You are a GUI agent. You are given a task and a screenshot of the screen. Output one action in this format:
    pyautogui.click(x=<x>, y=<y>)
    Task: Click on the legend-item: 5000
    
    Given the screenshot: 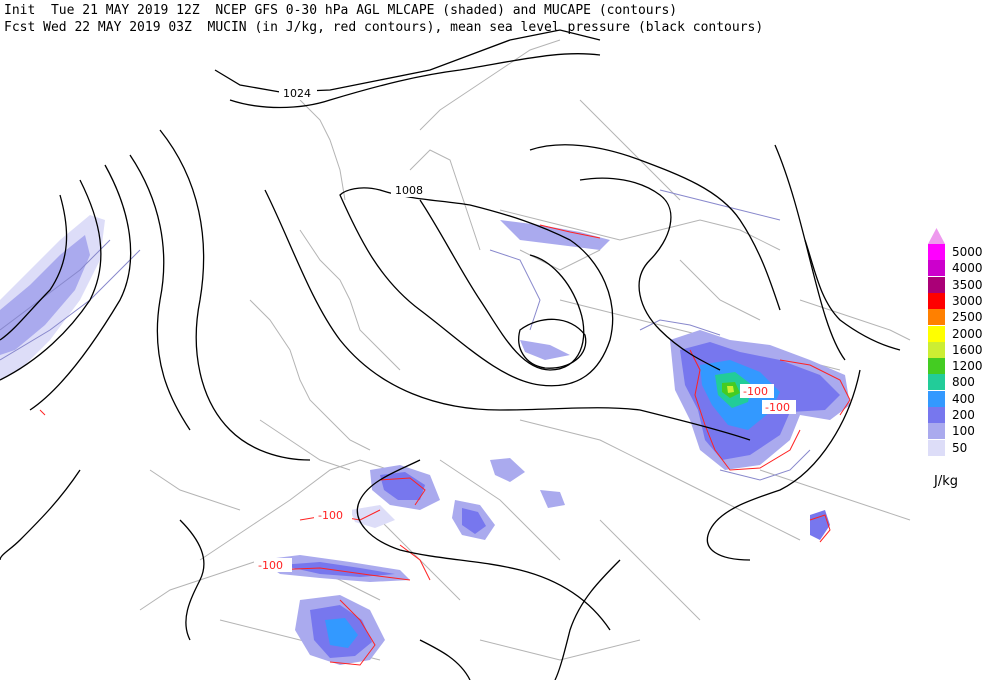 What is the action you would take?
    pyautogui.click(x=963, y=252)
    